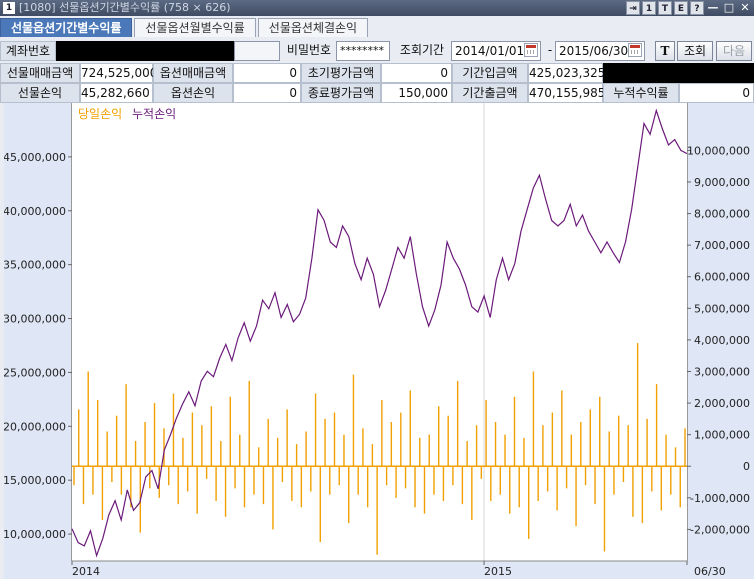 Image resolution: width=754 pixels, height=579 pixels. What do you see at coordinates (35, 372) in the screenshot?
I see `left-tick-label: 25,000,000` at bounding box center [35, 372].